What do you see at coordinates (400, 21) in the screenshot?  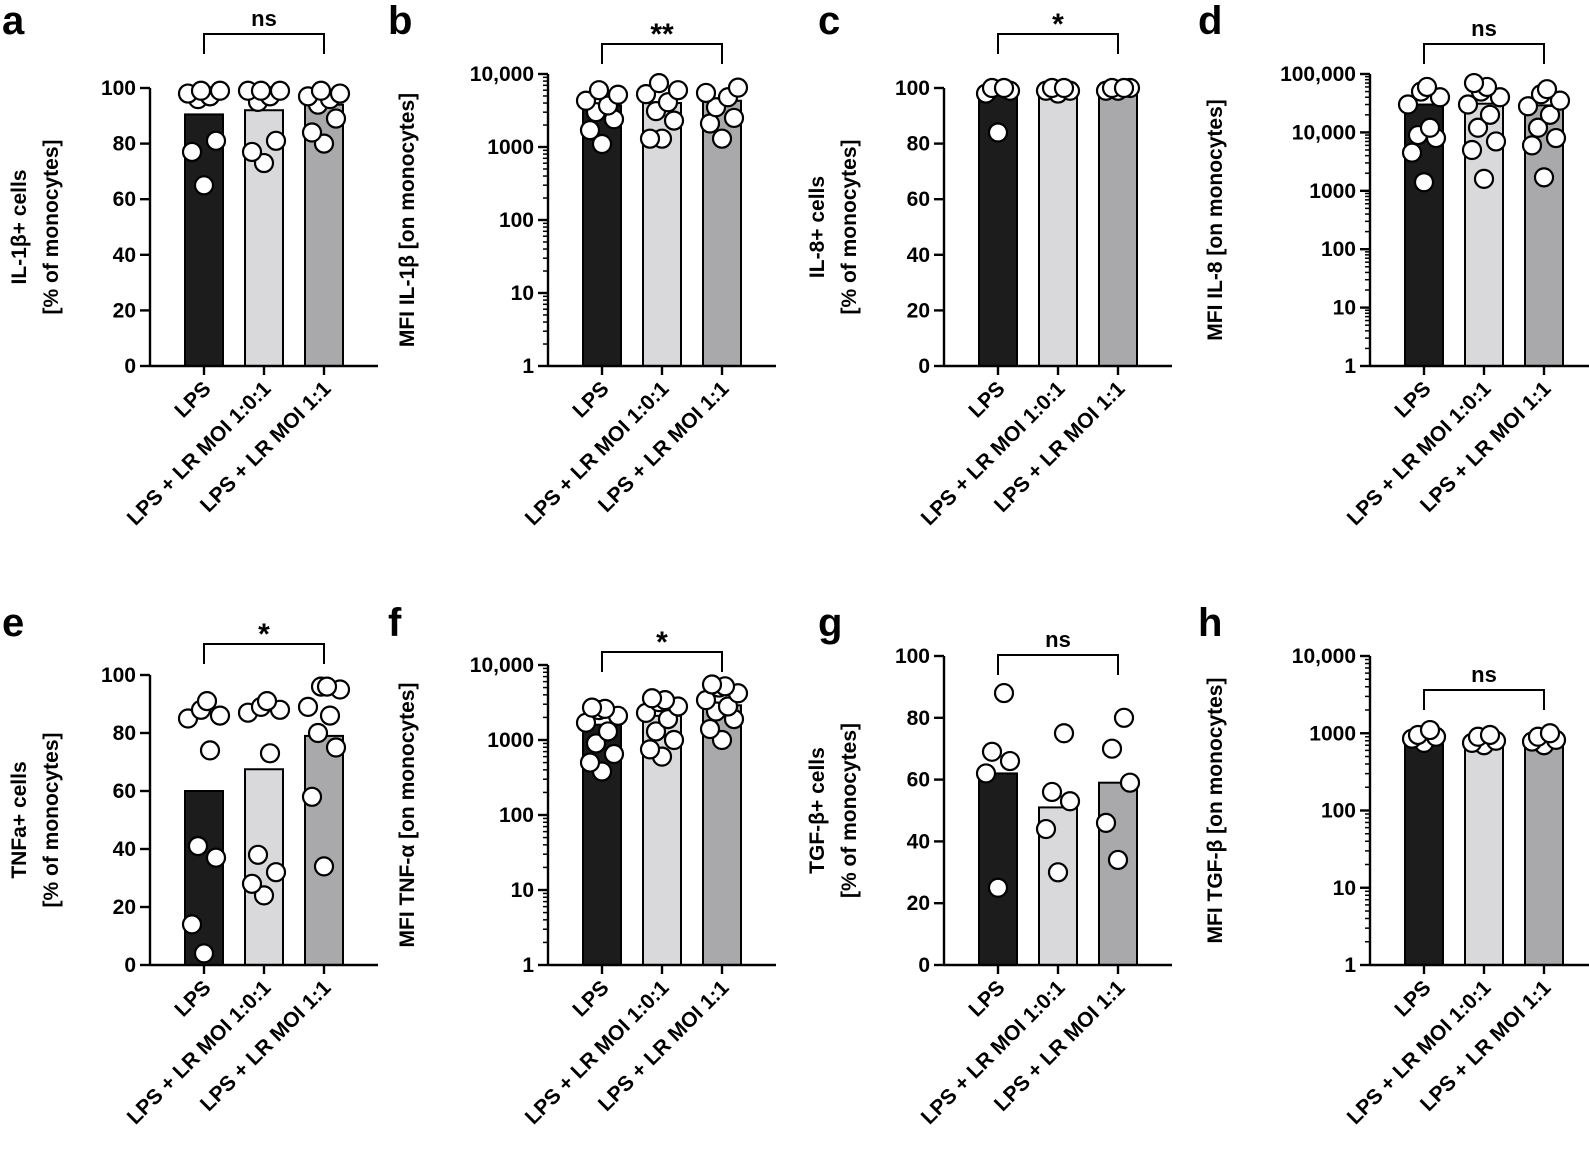 I see `panel-letter: b` at bounding box center [400, 21].